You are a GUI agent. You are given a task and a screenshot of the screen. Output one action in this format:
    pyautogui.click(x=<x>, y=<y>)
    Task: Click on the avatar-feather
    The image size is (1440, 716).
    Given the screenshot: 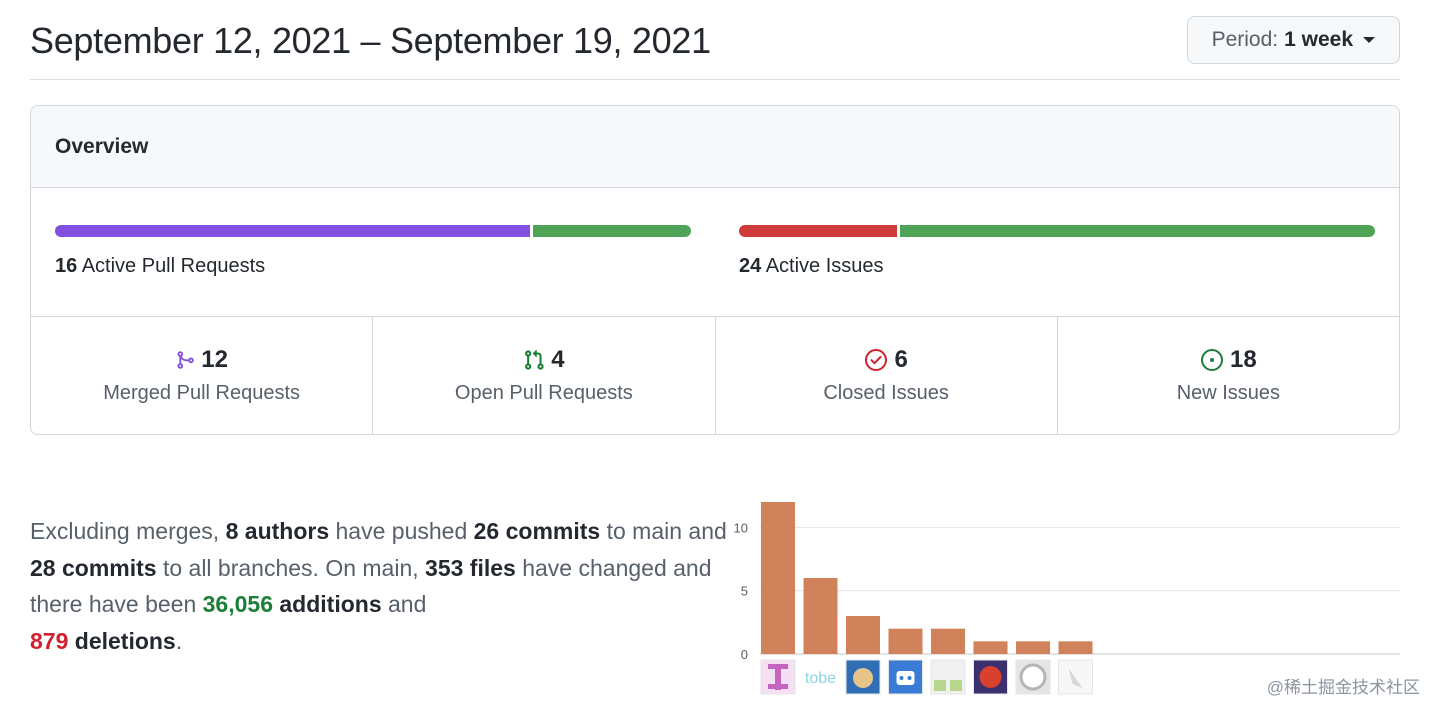 What is the action you would take?
    pyautogui.click(x=1075, y=678)
    